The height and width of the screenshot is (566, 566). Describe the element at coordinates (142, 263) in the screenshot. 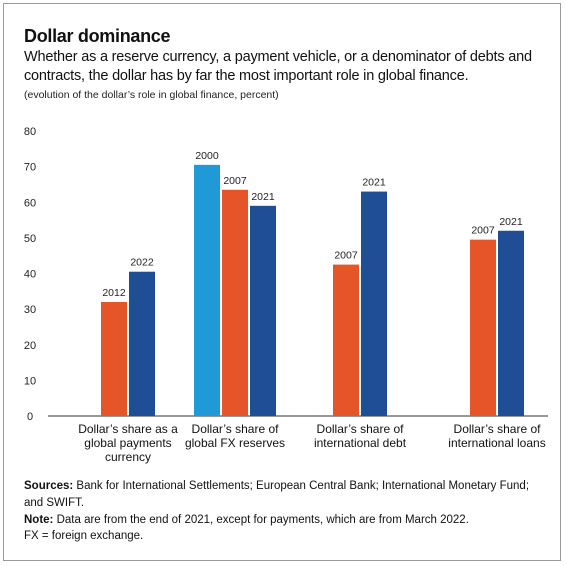

I see `bar-year-label: 2022` at that location.